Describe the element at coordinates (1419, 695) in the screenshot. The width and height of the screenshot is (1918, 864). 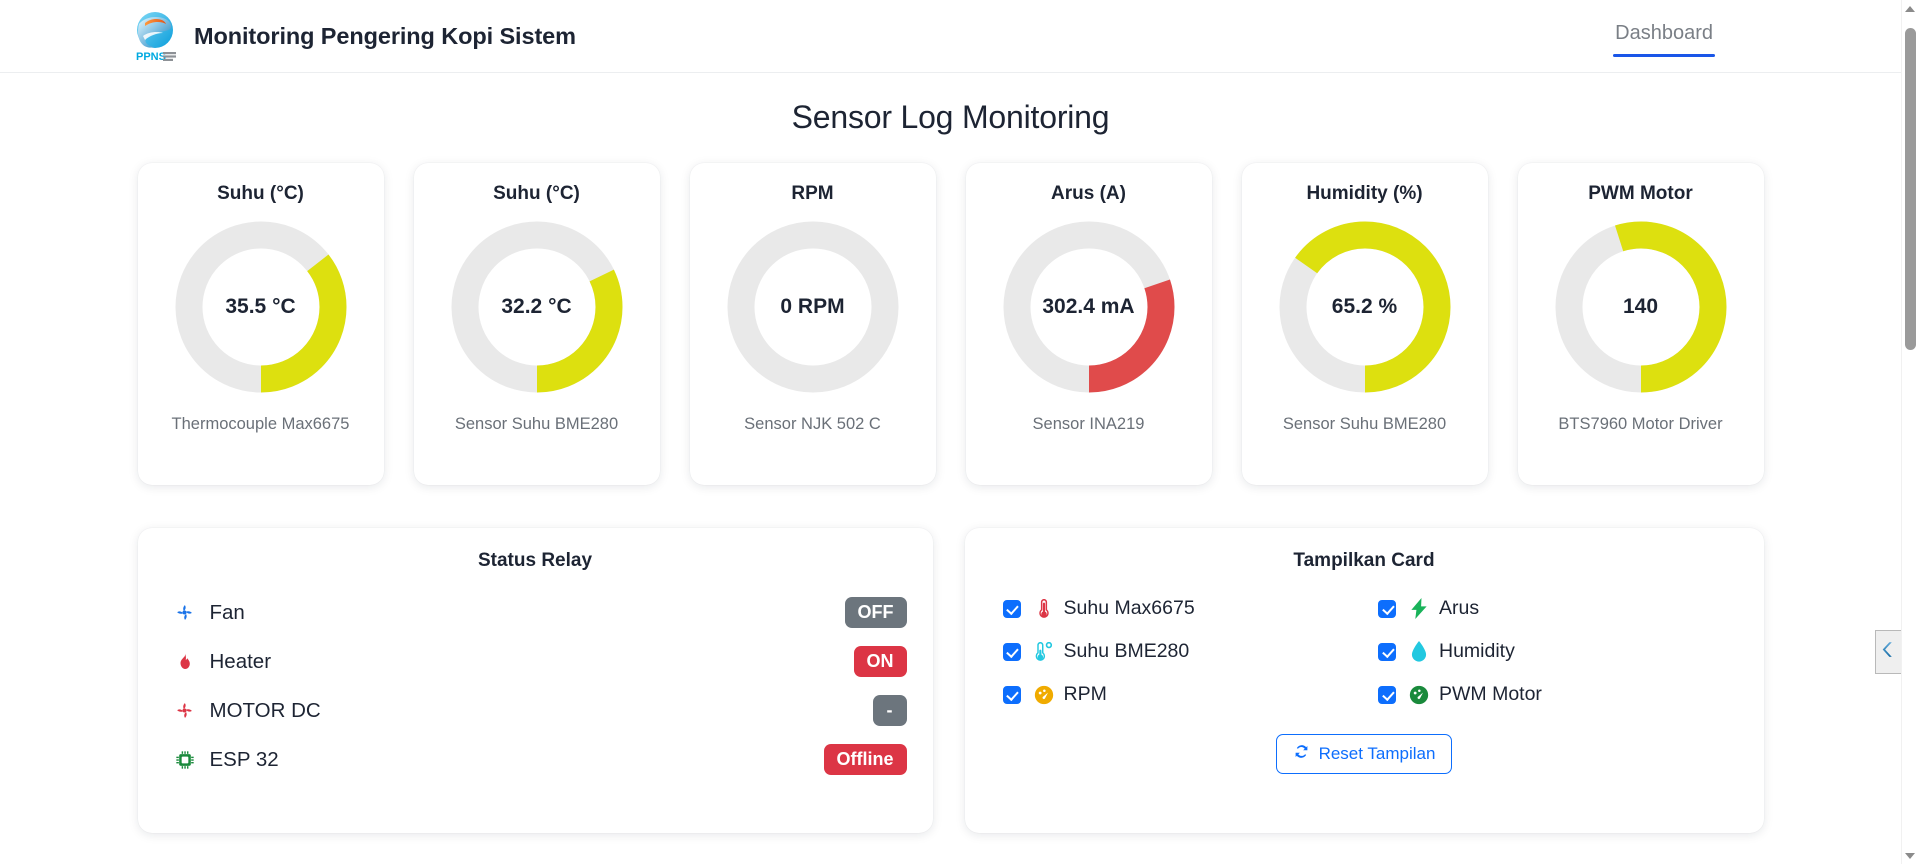
I see `gauge-circle-icon` at that location.